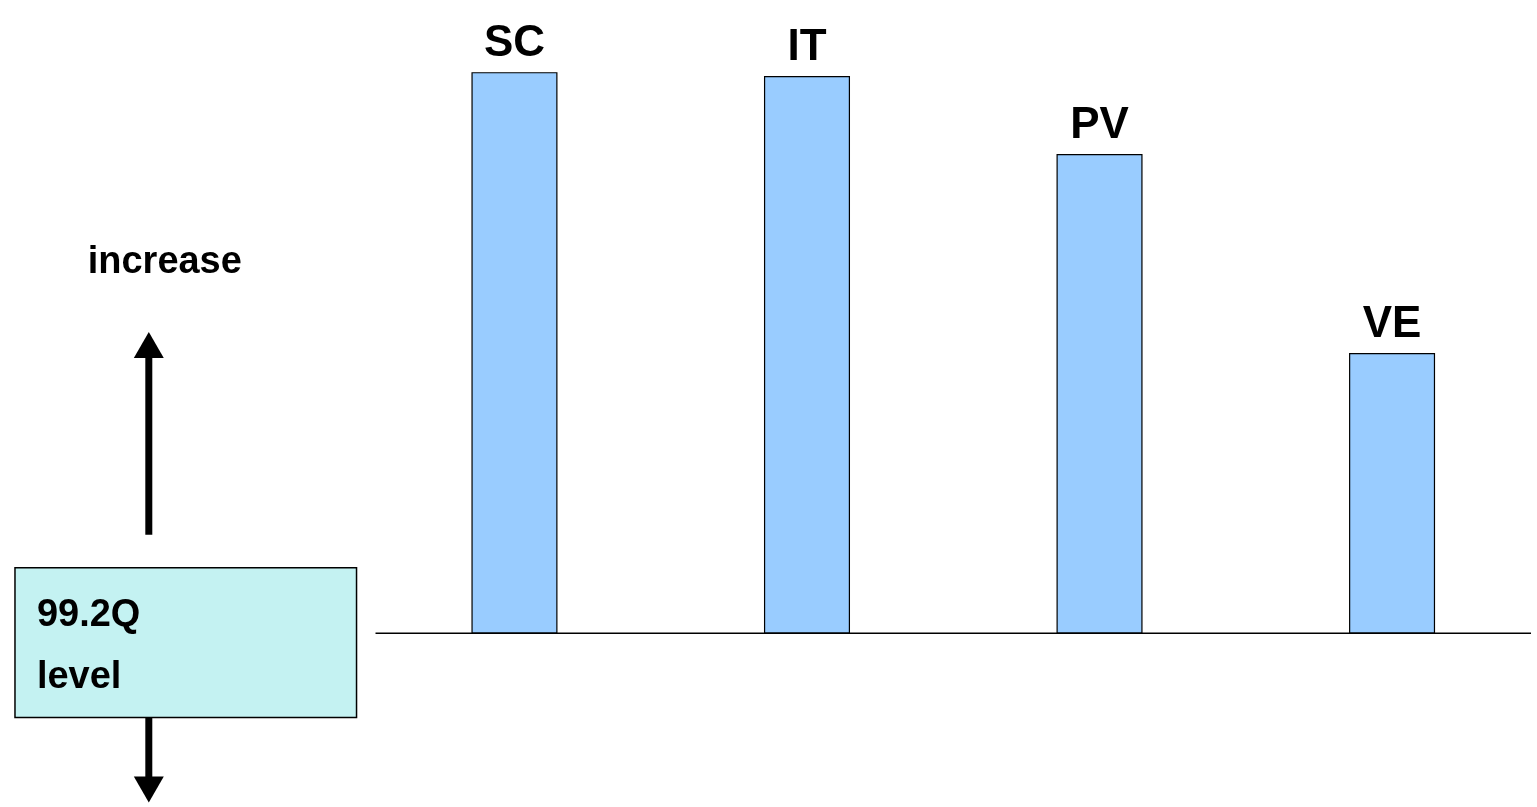  Describe the element at coordinates (807, 44) in the screenshot. I see `x-tick-label: IT` at that location.